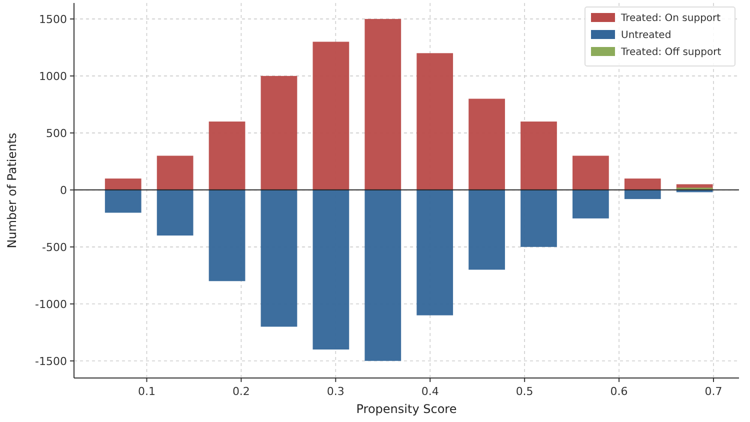 This screenshot has height=422, width=750. What do you see at coordinates (56, 133) in the screenshot?
I see `y-tick-label: 500` at bounding box center [56, 133].